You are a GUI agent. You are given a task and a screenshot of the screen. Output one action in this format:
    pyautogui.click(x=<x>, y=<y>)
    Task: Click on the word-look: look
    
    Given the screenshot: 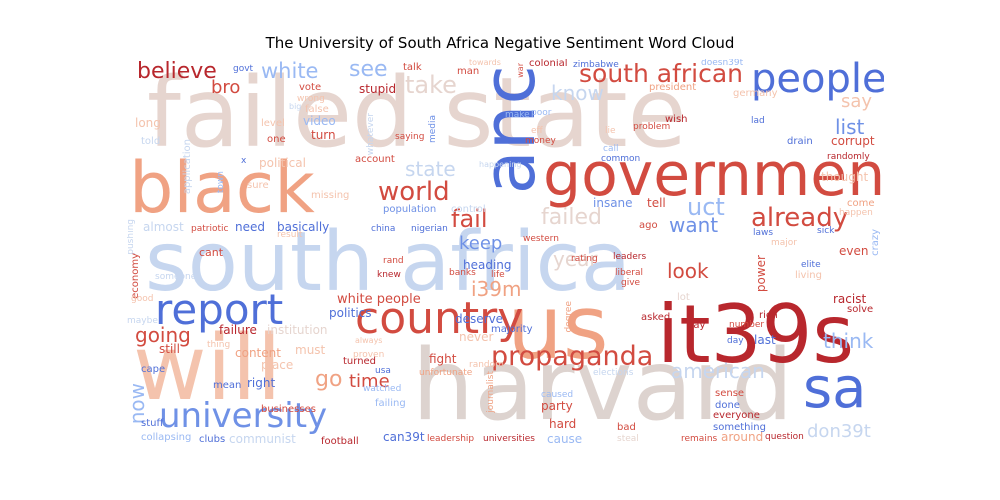 What is the action you would take?
    pyautogui.click(x=688, y=271)
    